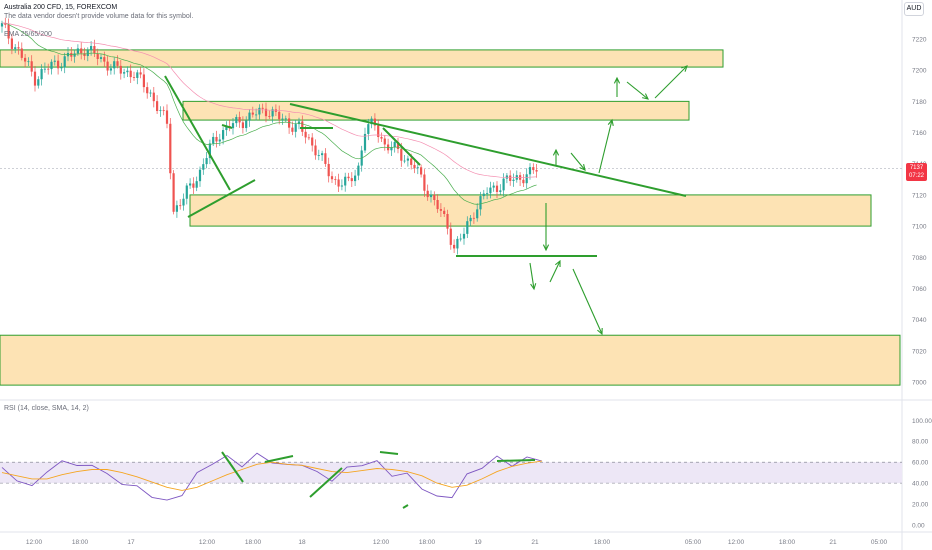 This screenshot has width=932, height=550. Describe the element at coordinates (920, 505) in the screenshot. I see `rsi-axis-label: 20.00` at that location.